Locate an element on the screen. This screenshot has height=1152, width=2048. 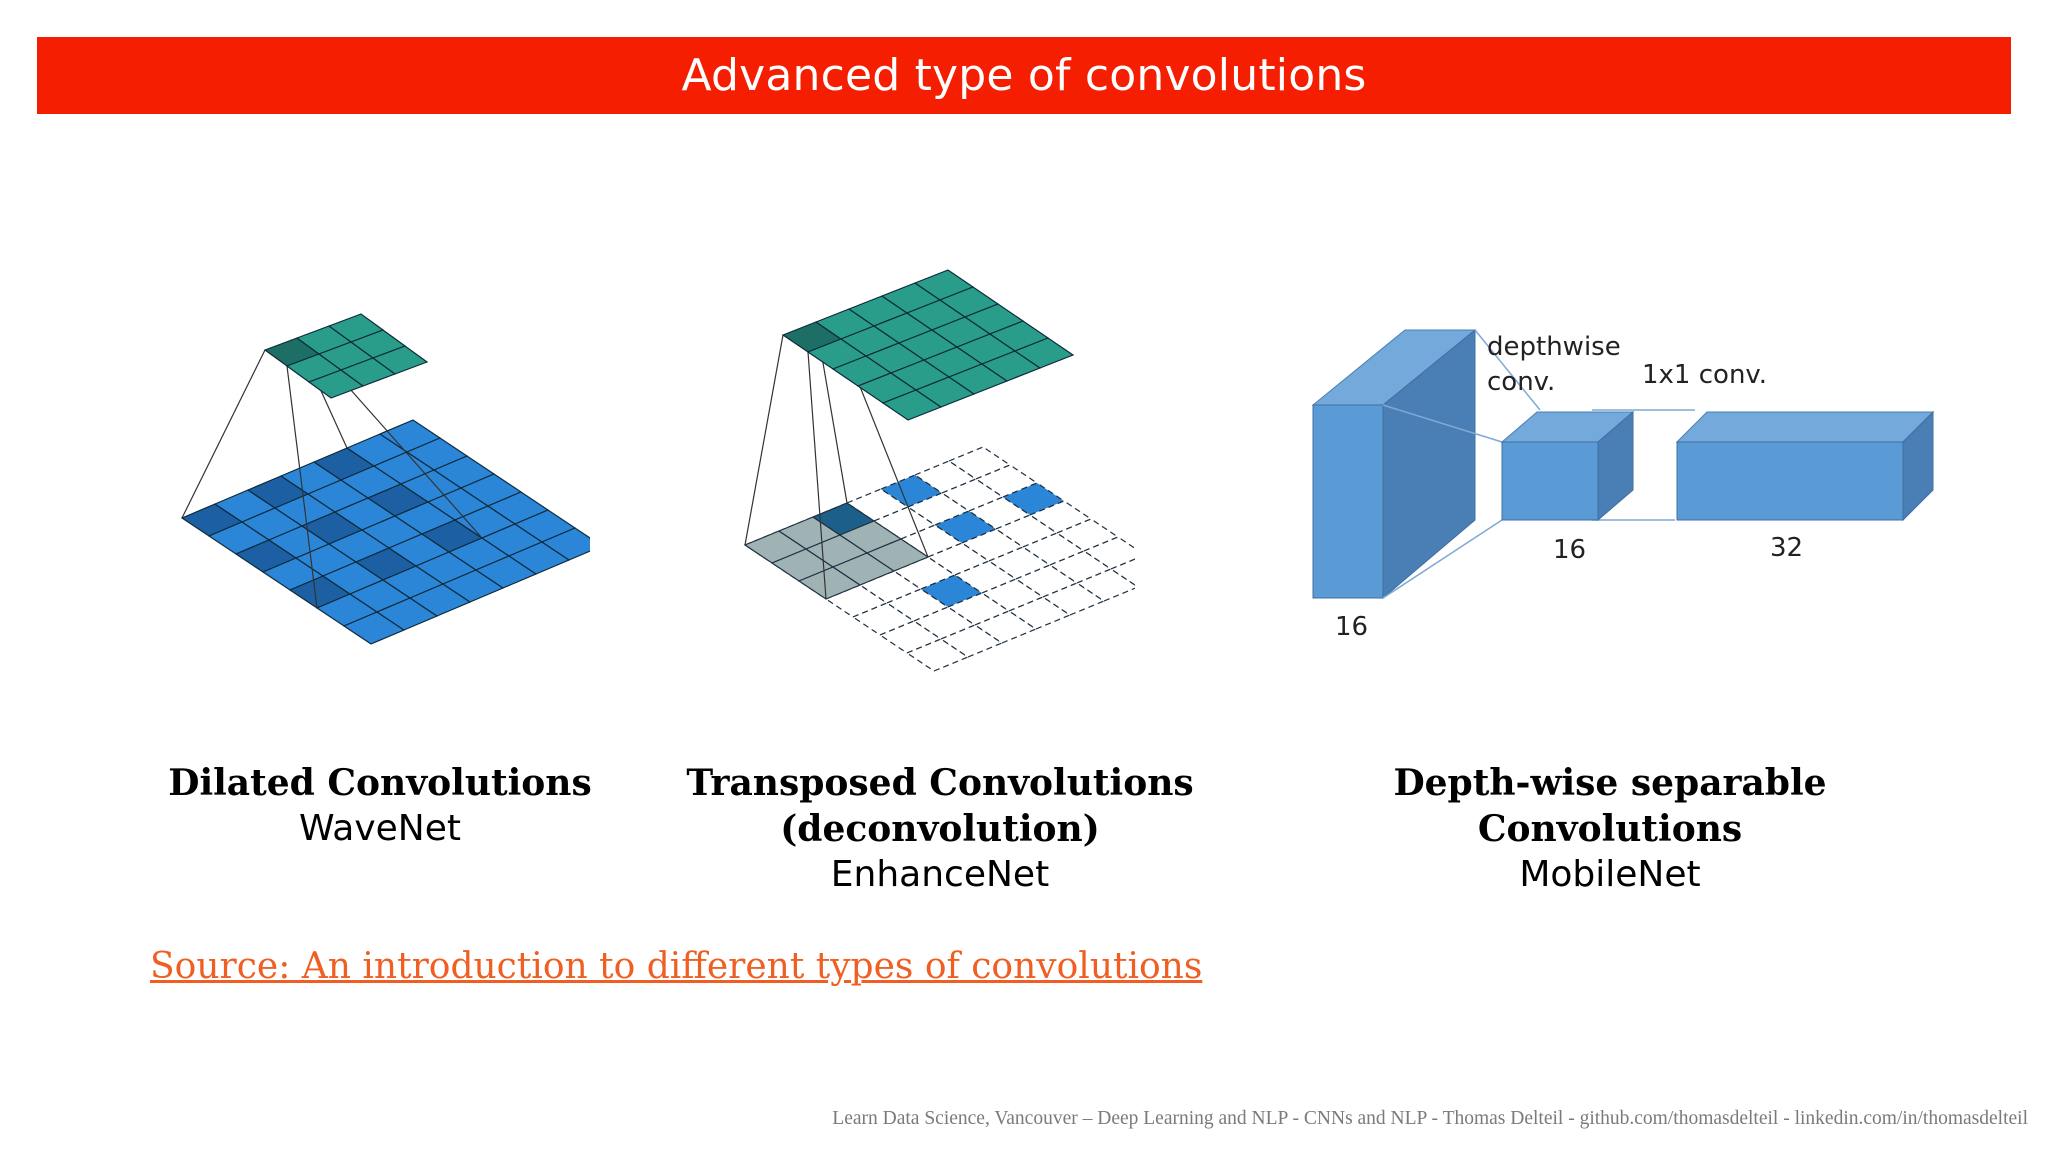
depthwise-boxes-illustration: depthwise conv. 1x1 conv. 16 32 16 is located at coordinates (1623, 485).